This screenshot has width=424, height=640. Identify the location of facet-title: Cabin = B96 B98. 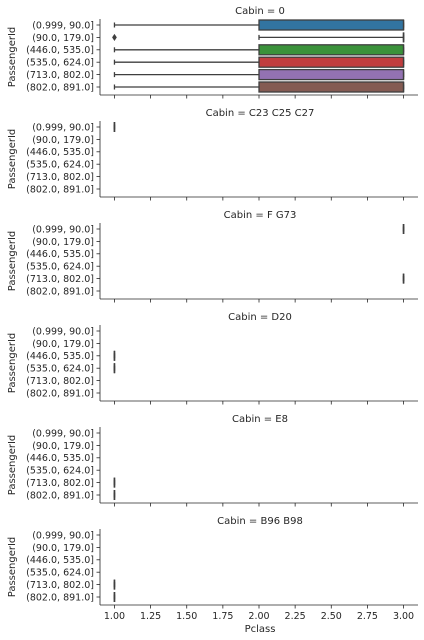
(260, 521).